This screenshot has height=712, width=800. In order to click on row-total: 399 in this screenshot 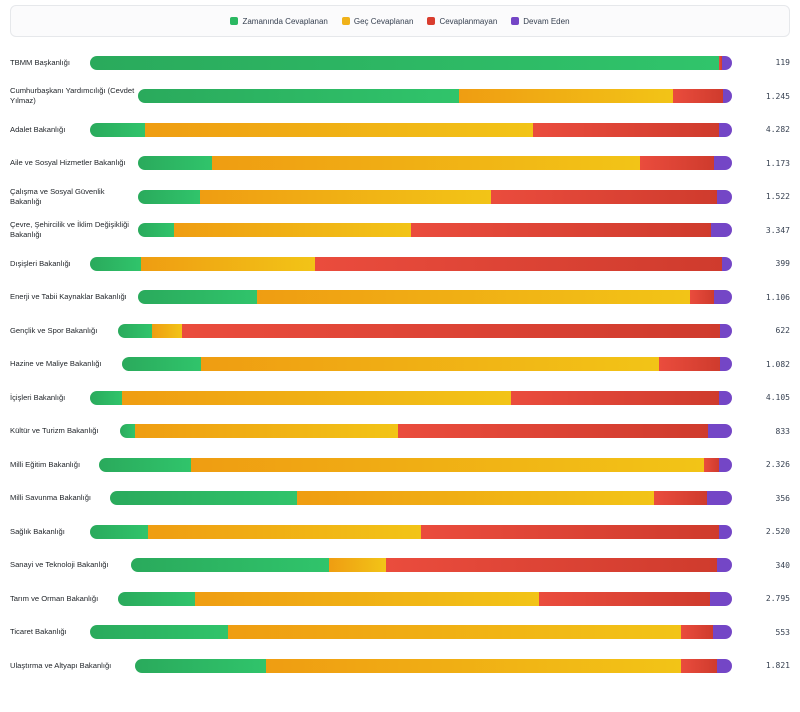, I will do `click(782, 263)`.